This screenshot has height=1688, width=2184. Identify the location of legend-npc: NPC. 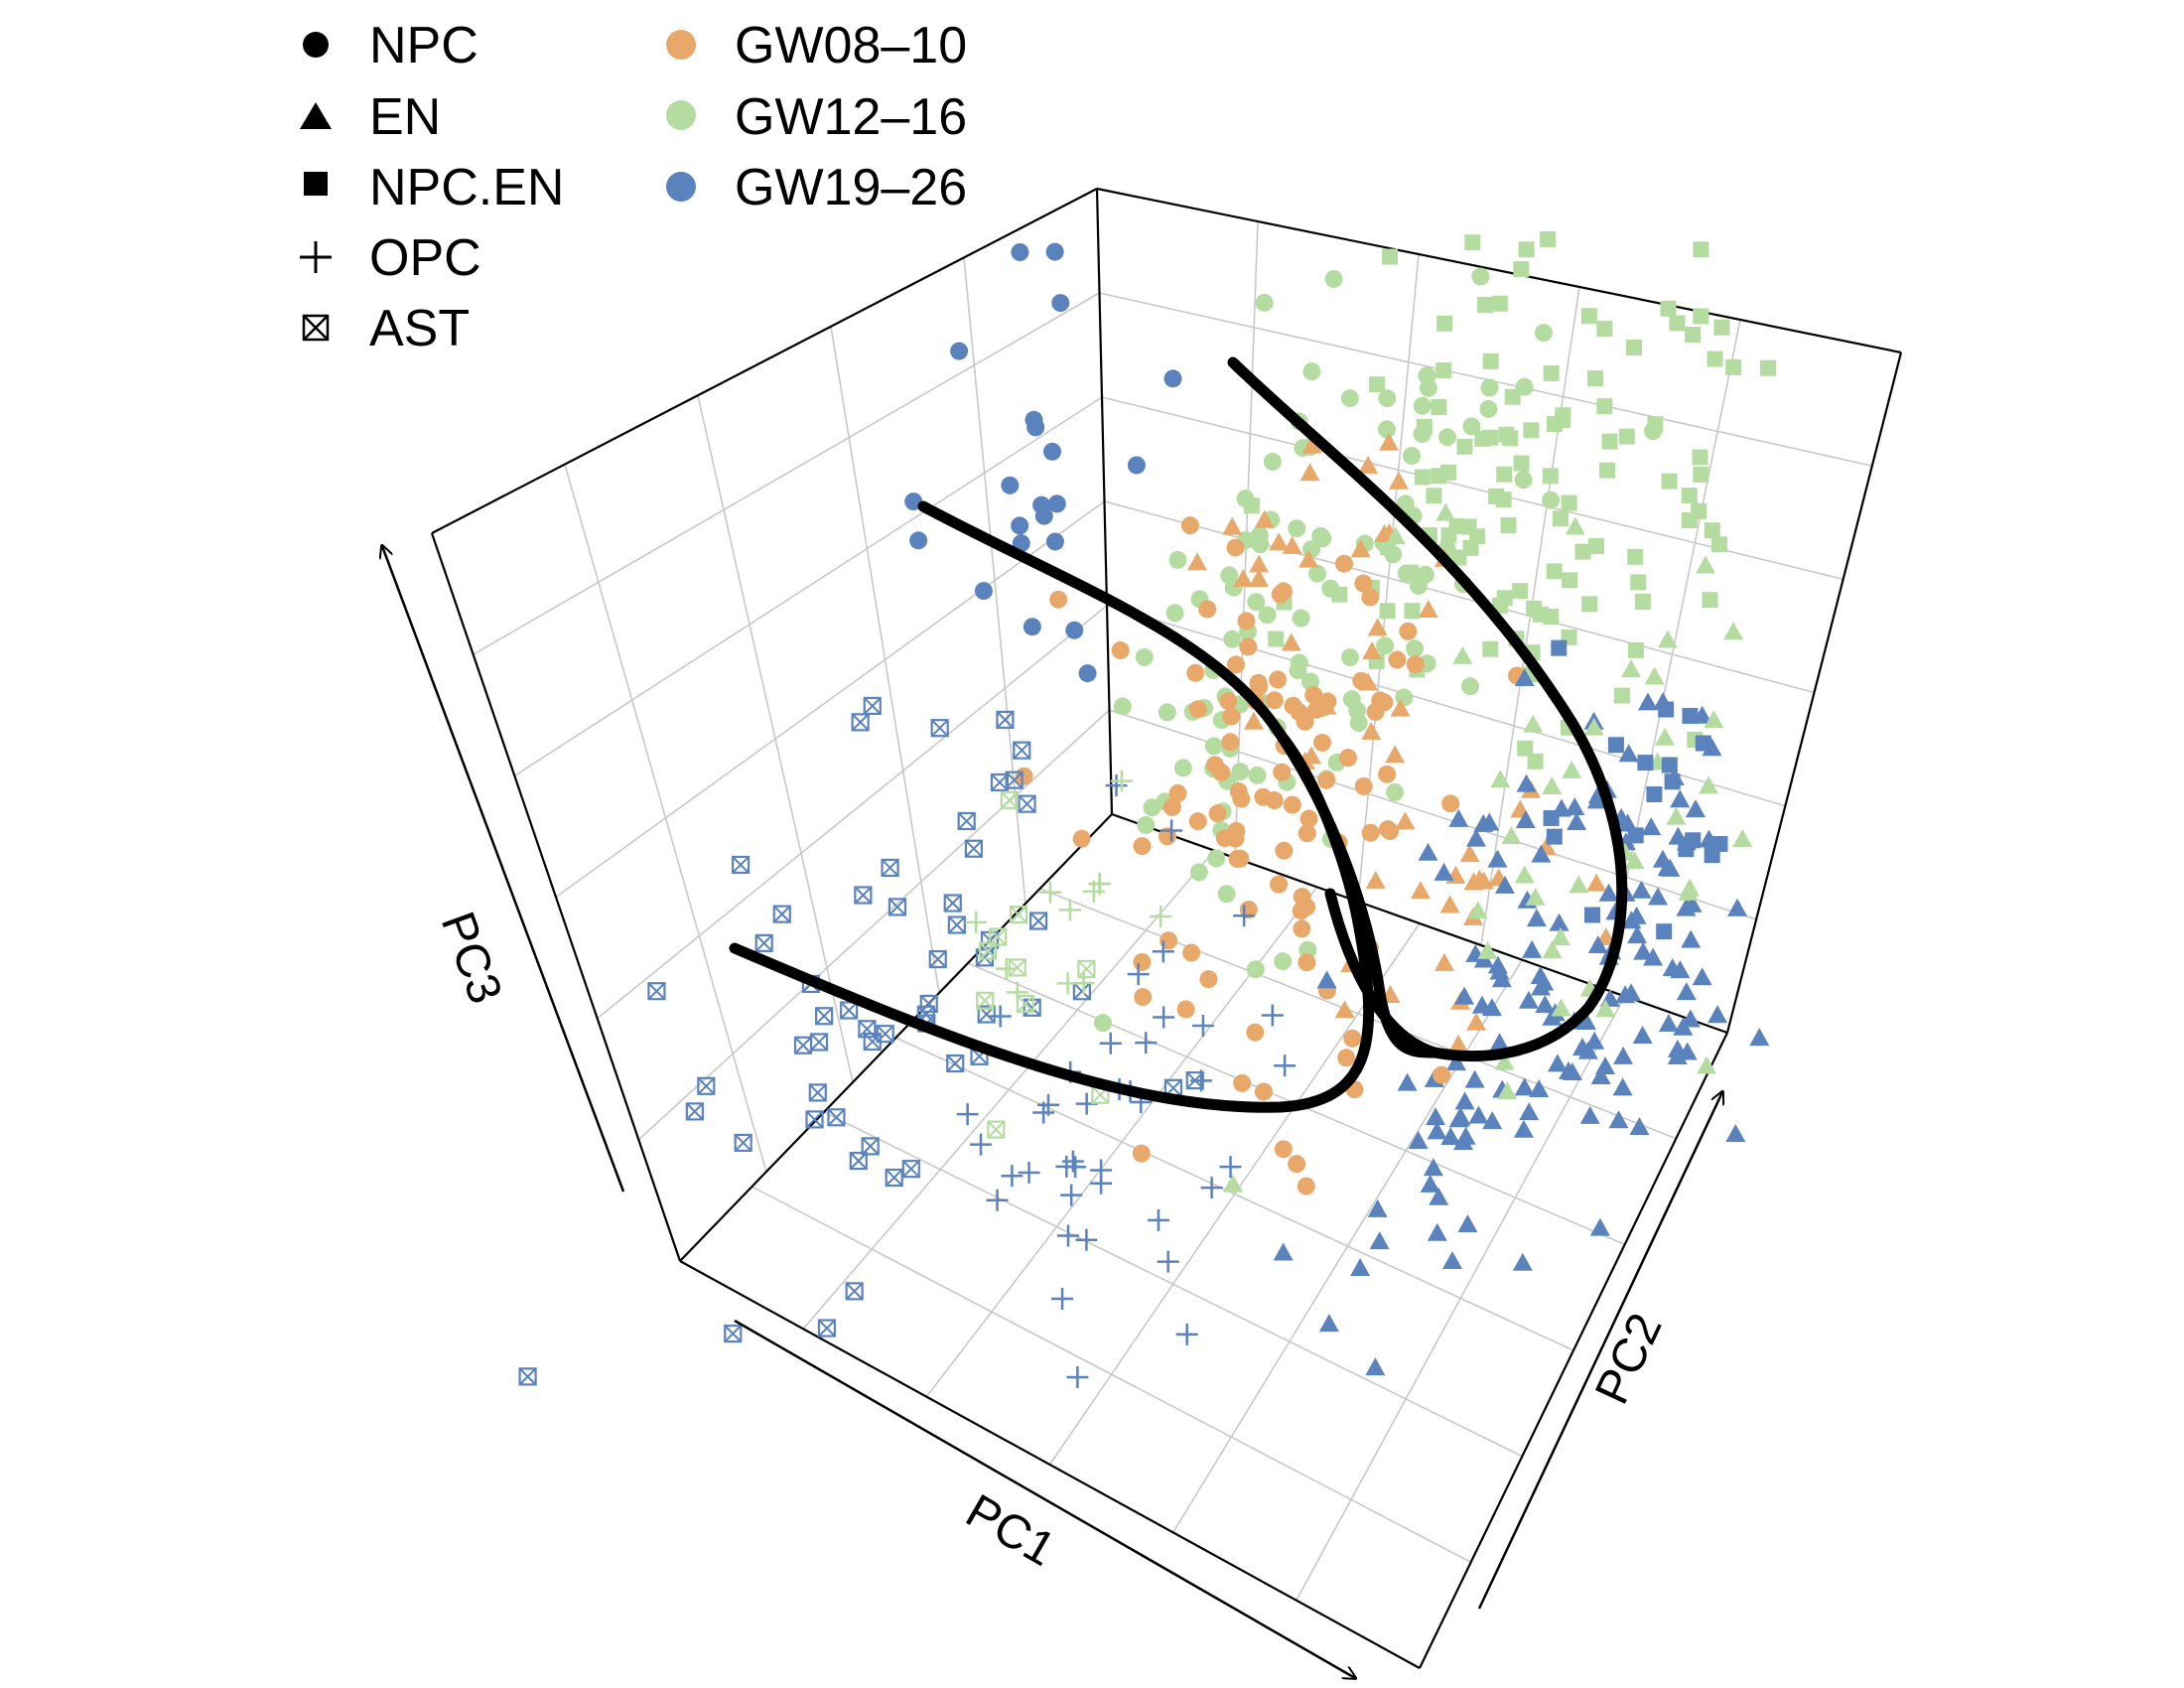
(390, 45).